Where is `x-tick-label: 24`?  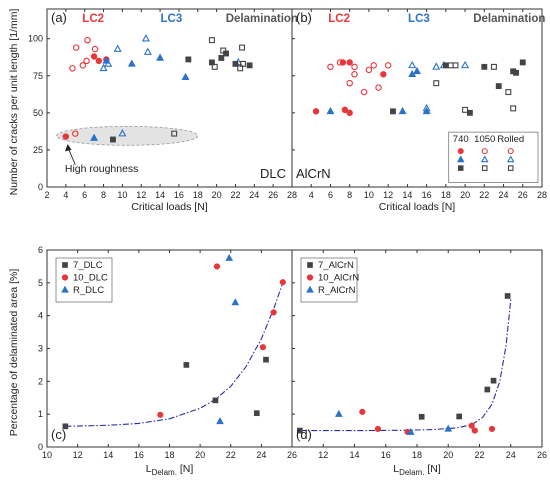
x-tick-label: 24 is located at coordinates (504, 195).